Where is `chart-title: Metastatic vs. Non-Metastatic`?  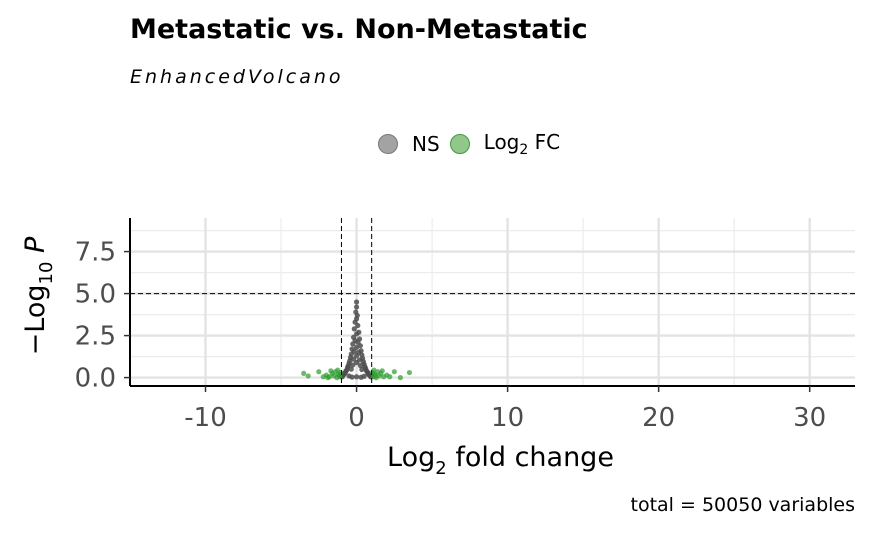 chart-title: Metastatic vs. Non-Metastatic is located at coordinates (359, 29).